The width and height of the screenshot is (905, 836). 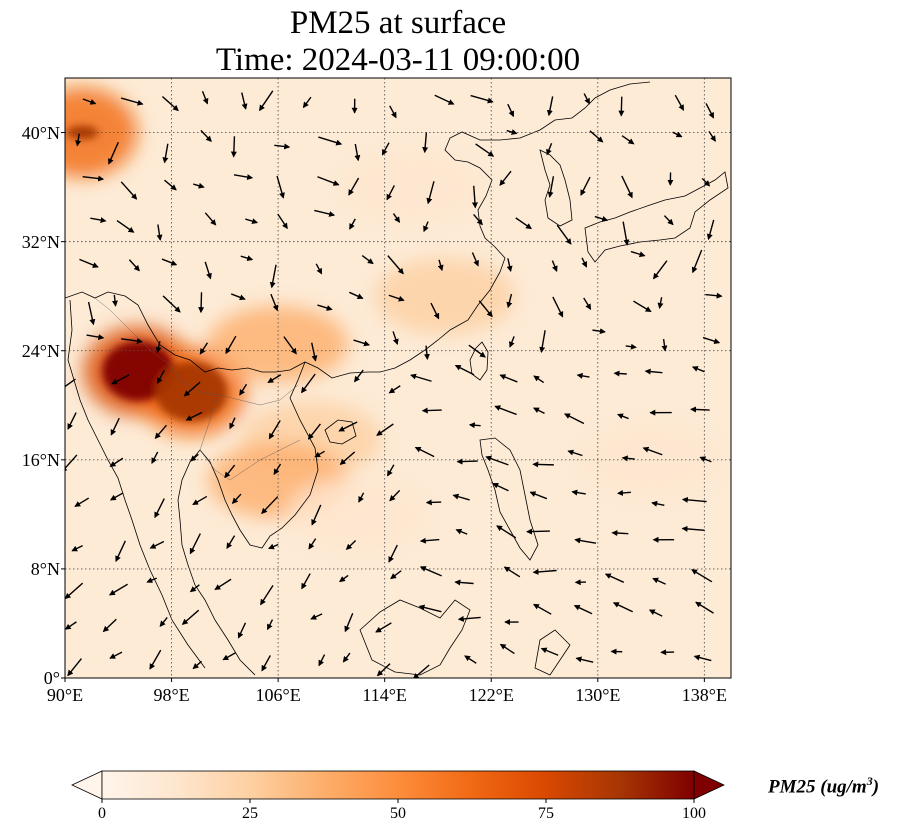 What do you see at coordinates (40, 241) in the screenshot?
I see `lat-label: 32°N` at bounding box center [40, 241].